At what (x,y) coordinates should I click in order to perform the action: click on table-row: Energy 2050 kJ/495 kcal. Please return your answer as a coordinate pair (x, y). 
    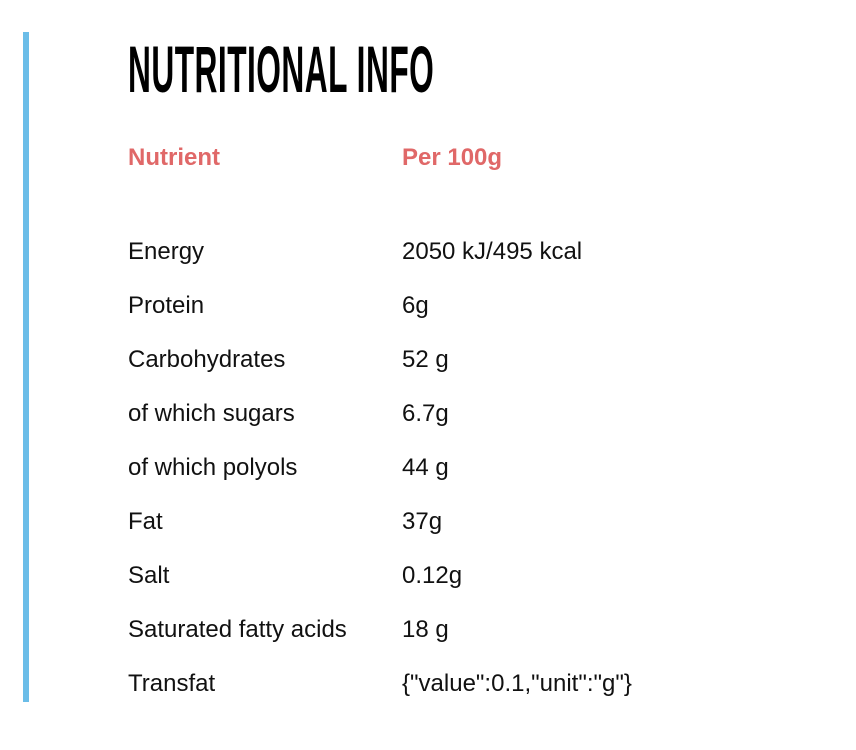
    Looking at the image, I should click on (428, 265).